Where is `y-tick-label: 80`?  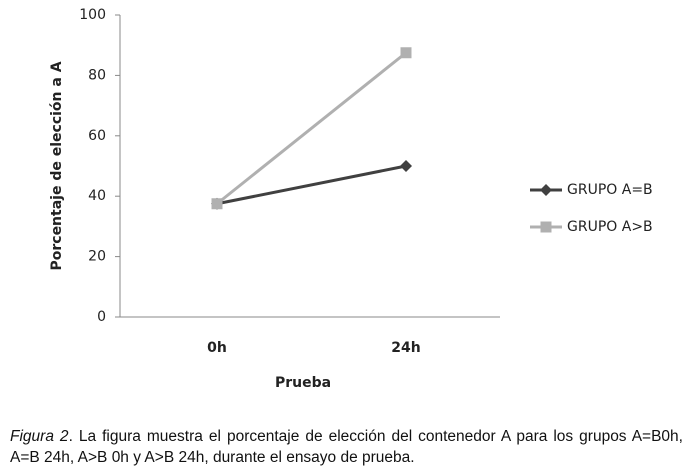
y-tick-label: 80 is located at coordinates (97, 75).